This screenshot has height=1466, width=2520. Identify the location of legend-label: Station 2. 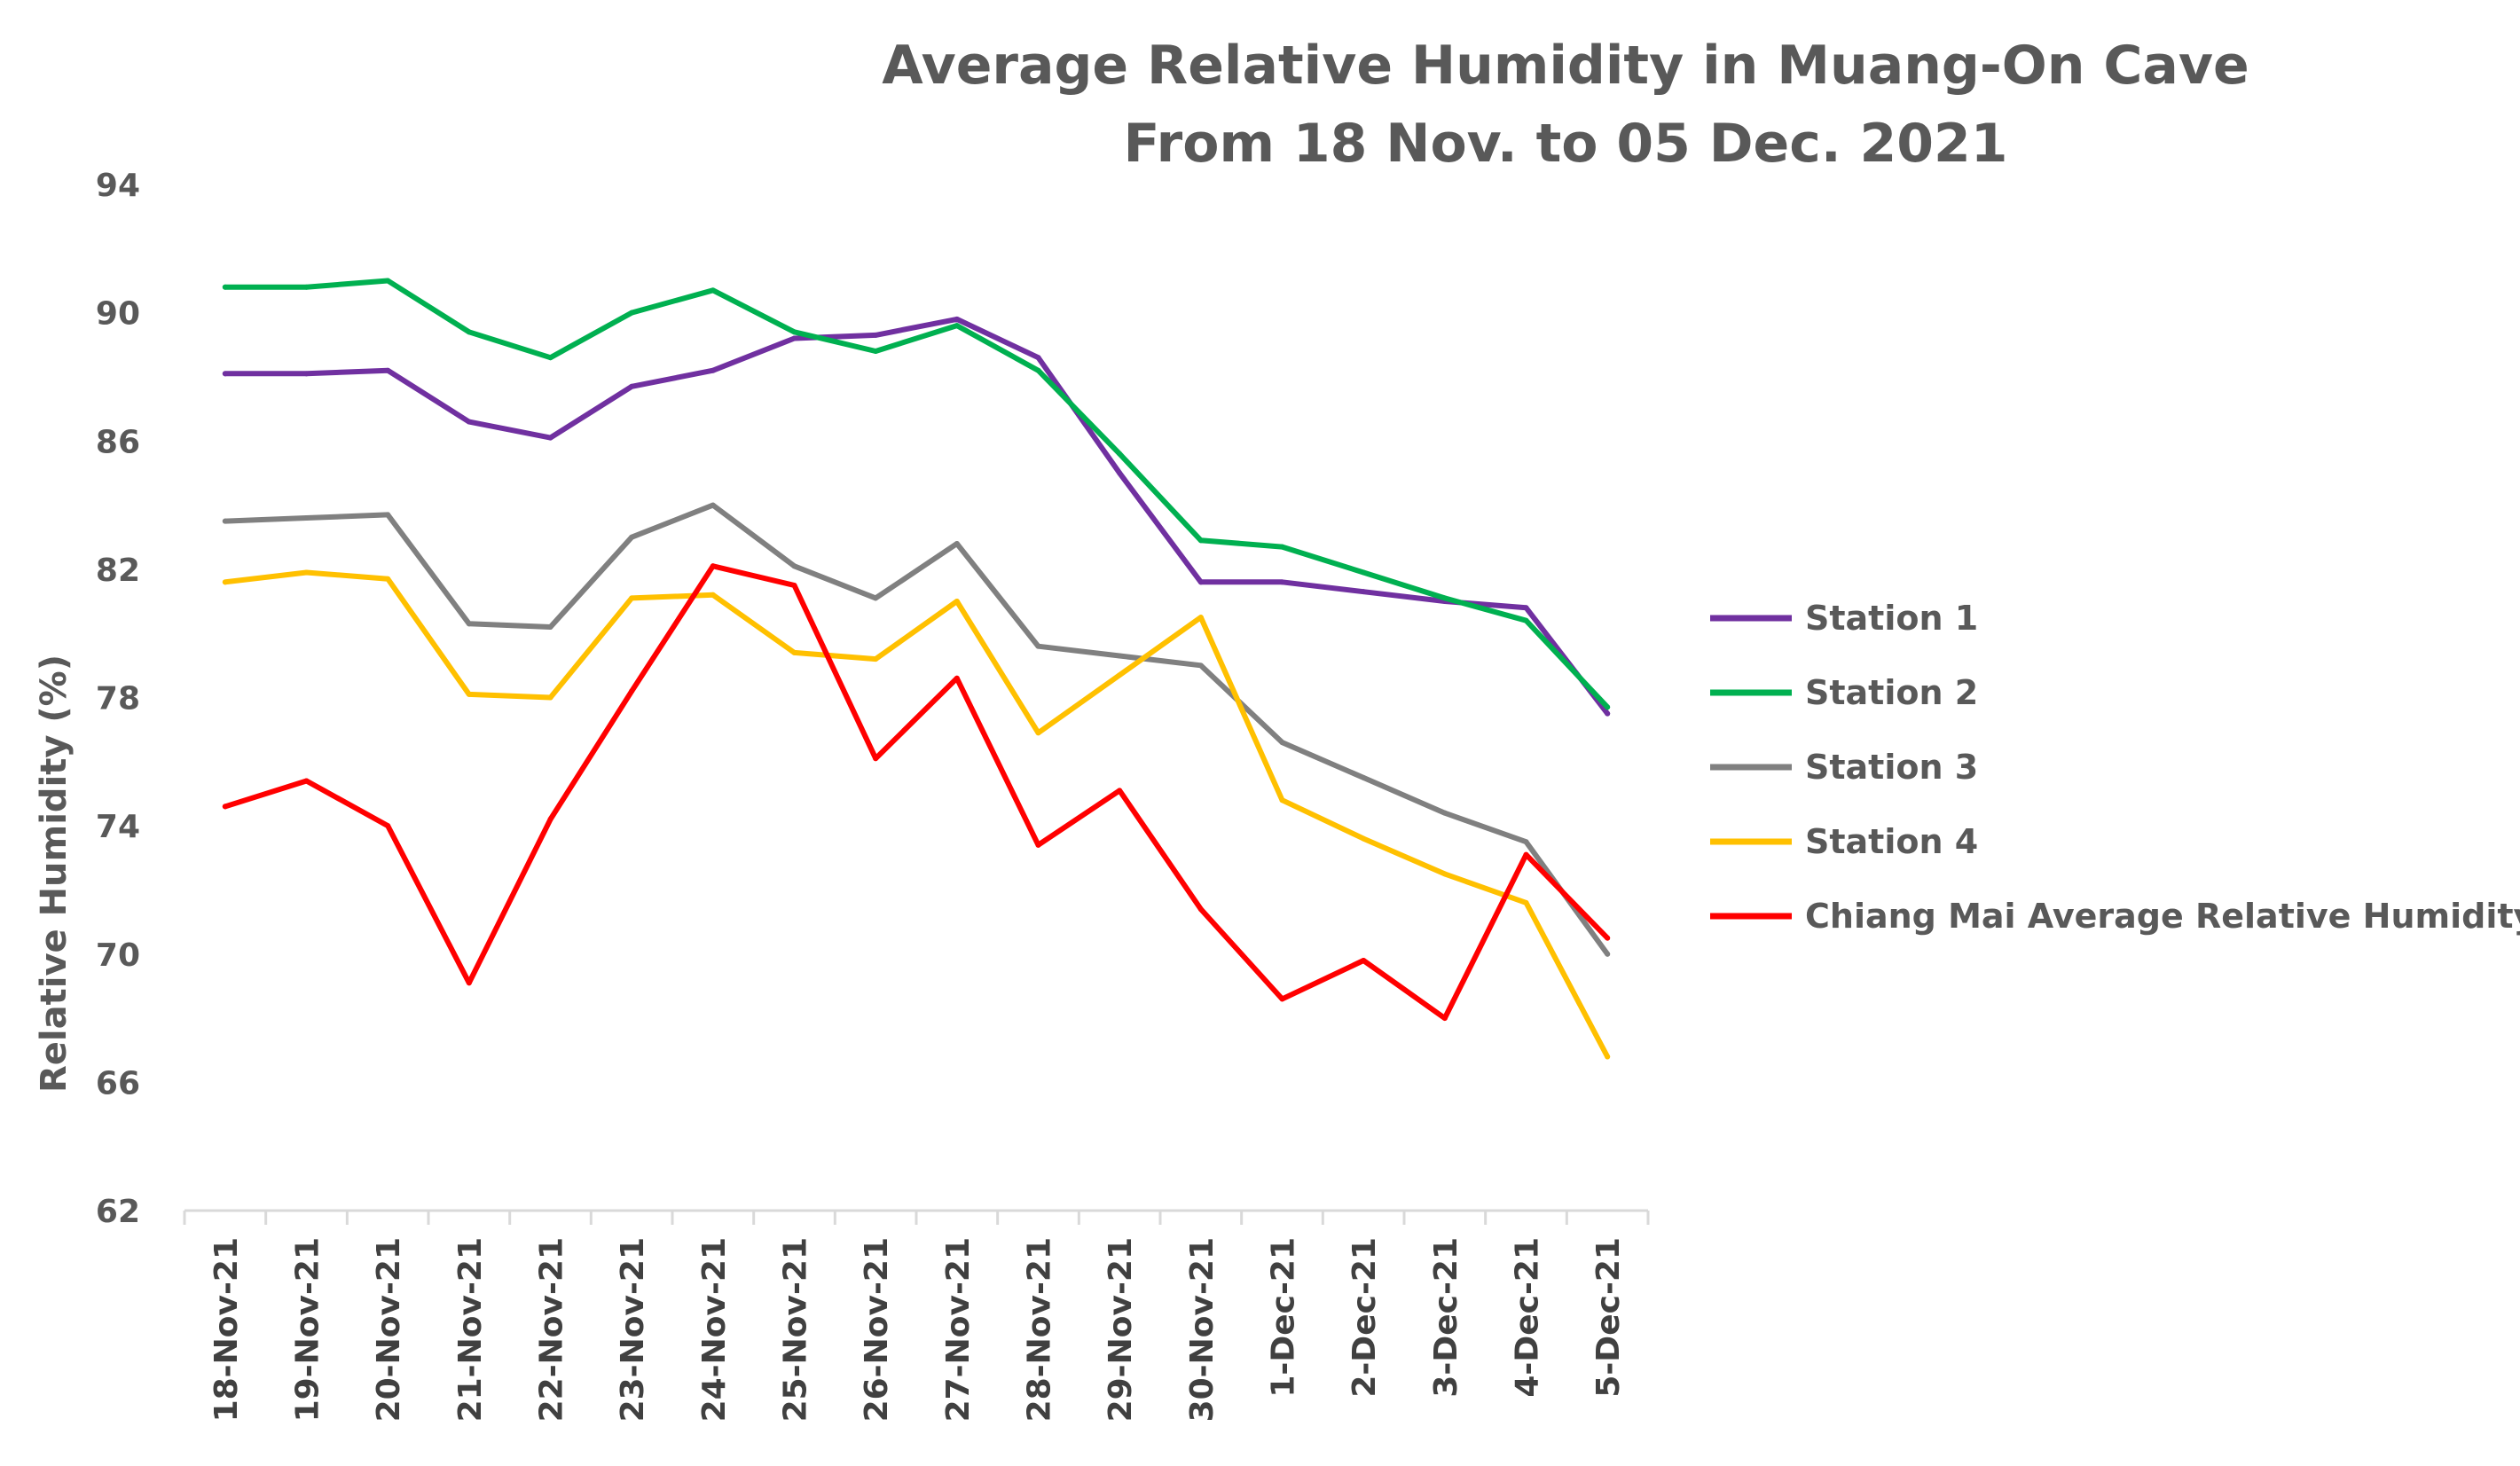
(1891, 692).